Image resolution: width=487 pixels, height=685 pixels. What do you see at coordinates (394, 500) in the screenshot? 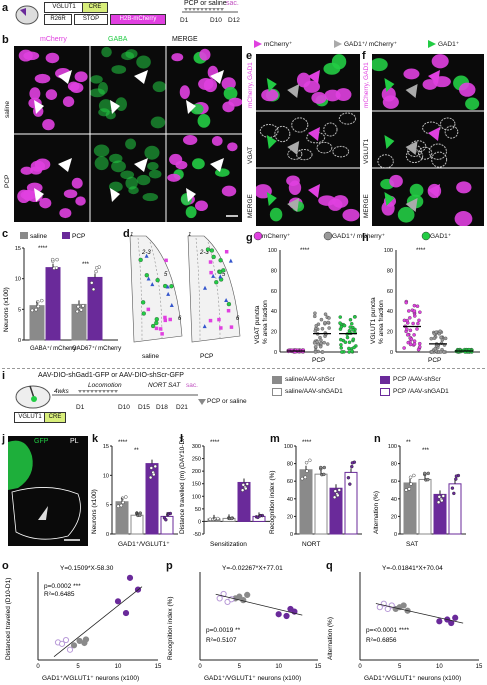
I see `y-tick-label: 40` at bounding box center [394, 500].